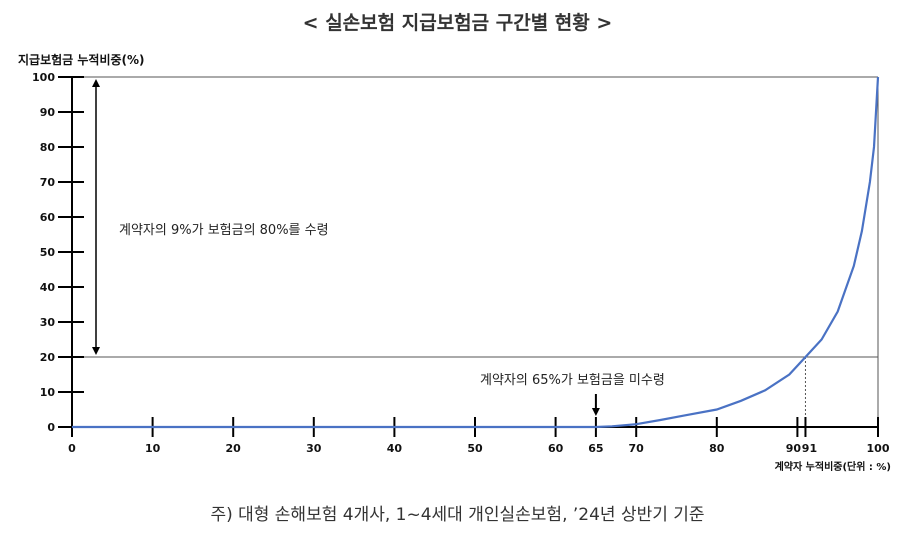 The image size is (915, 535). I want to click on x-tick-label-30: 30, so click(314, 448).